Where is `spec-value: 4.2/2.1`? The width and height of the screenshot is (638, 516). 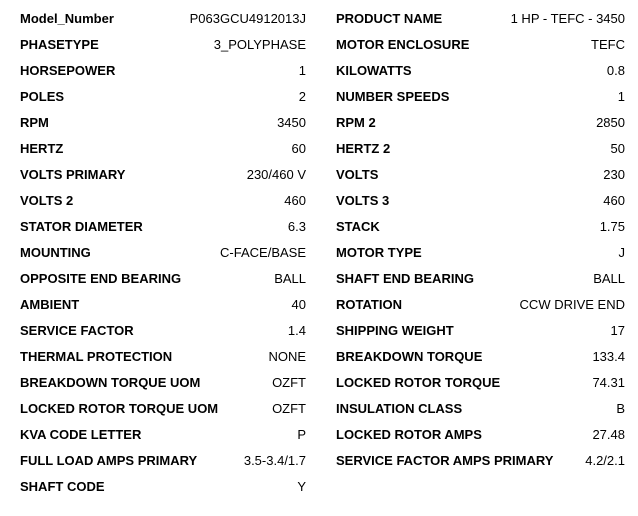
spec-value: 4.2/2.1 is located at coordinates (605, 460).